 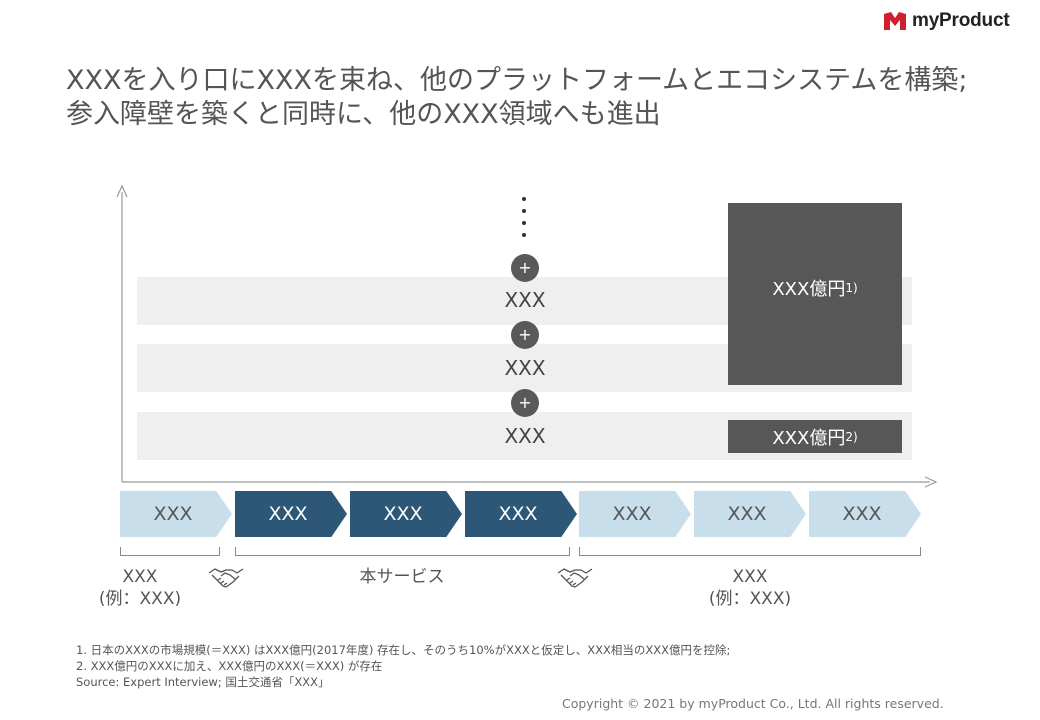 I want to click on group-caption-left-line1: XXX, so click(x=140, y=577).